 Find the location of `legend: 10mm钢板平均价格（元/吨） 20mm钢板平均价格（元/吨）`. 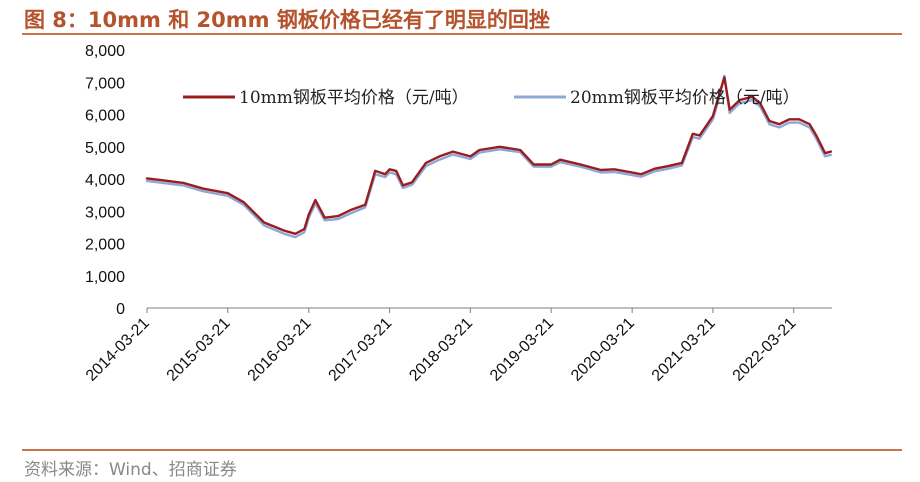

legend: 10mm钢板平均价格（元/吨） 20mm钢板平均价格（元/吨） is located at coordinates (491, 98).